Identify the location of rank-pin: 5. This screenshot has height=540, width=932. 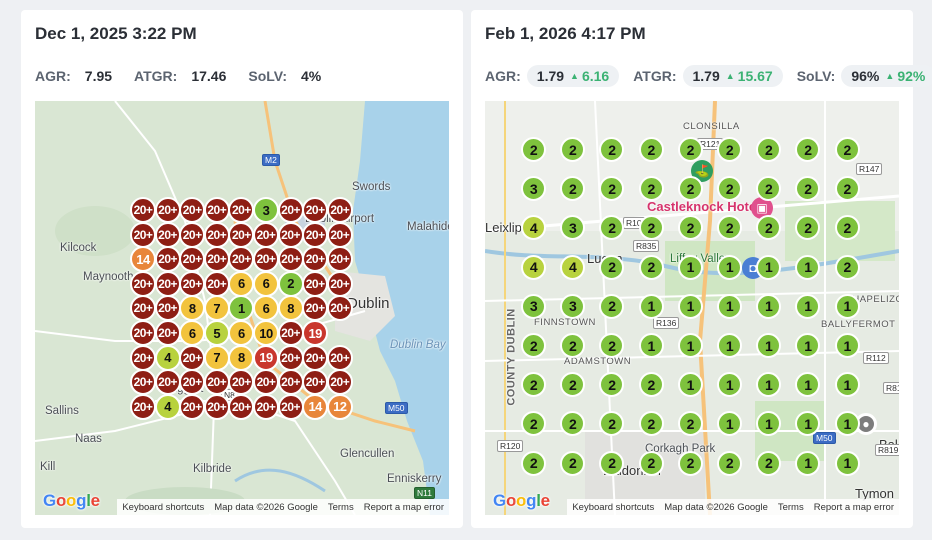
(216, 333).